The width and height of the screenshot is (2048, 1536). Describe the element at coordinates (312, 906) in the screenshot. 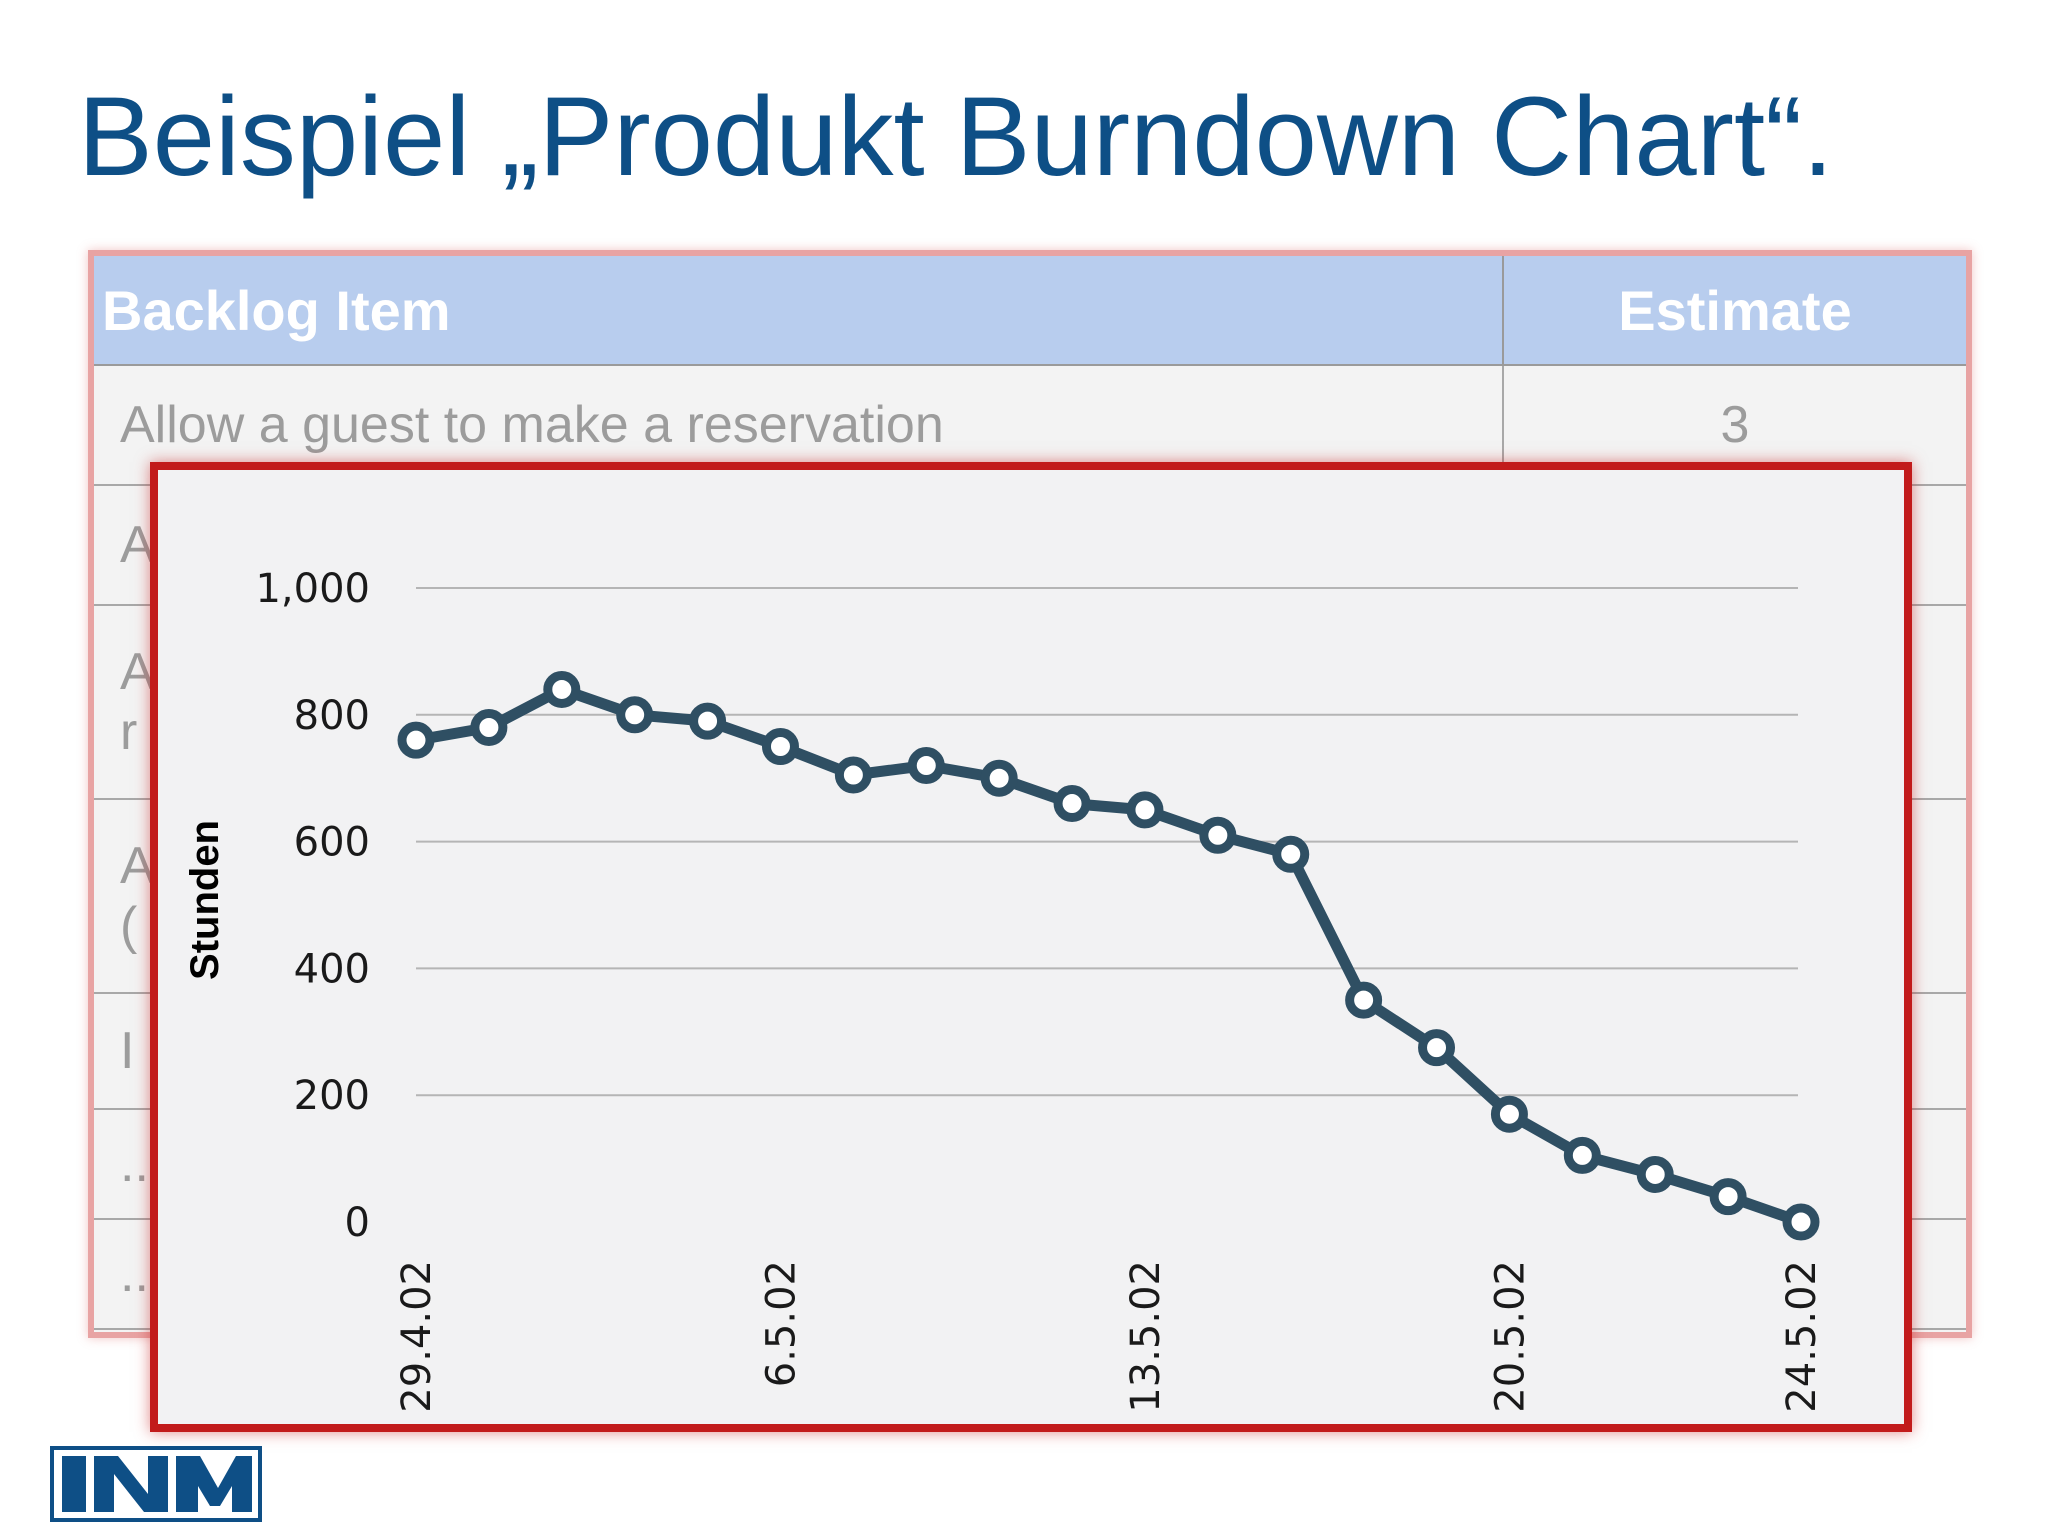

I see `y-tick-labels: 0 200 400 600 800 1,000` at that location.